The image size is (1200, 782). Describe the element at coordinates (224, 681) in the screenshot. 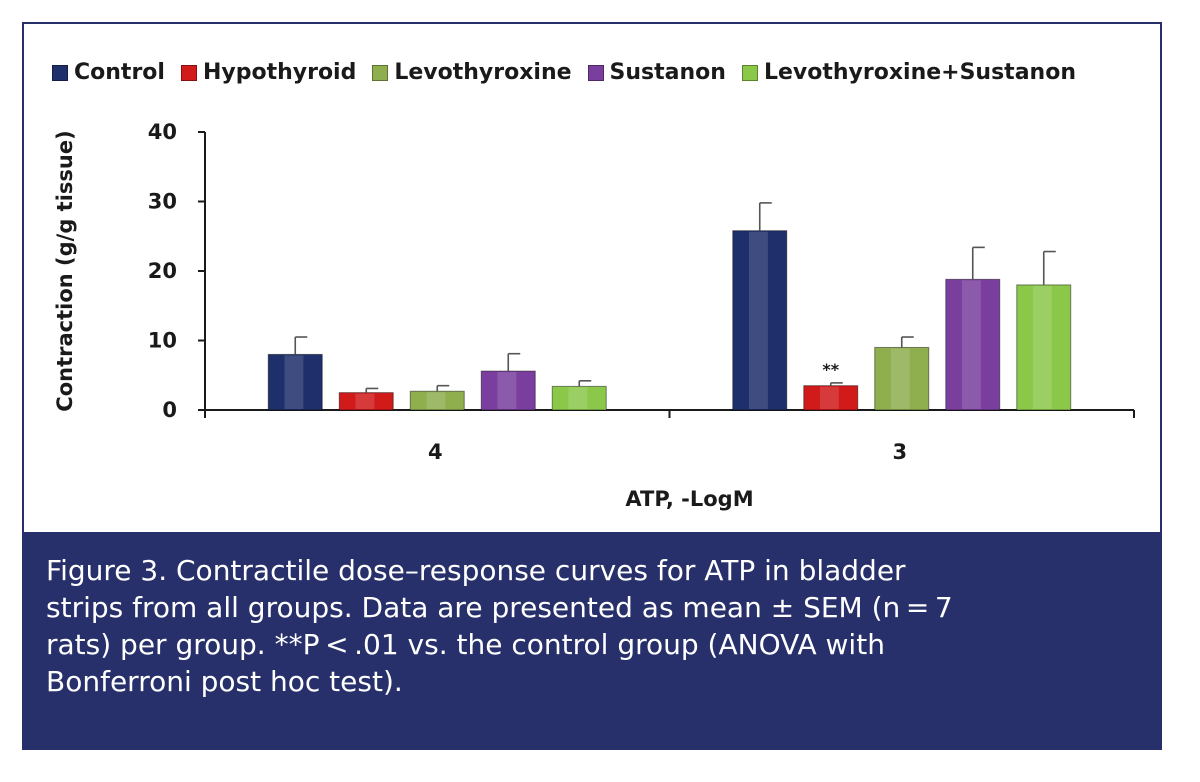

I see `caption-line-4: Bonferroni post hoc test).` at that location.